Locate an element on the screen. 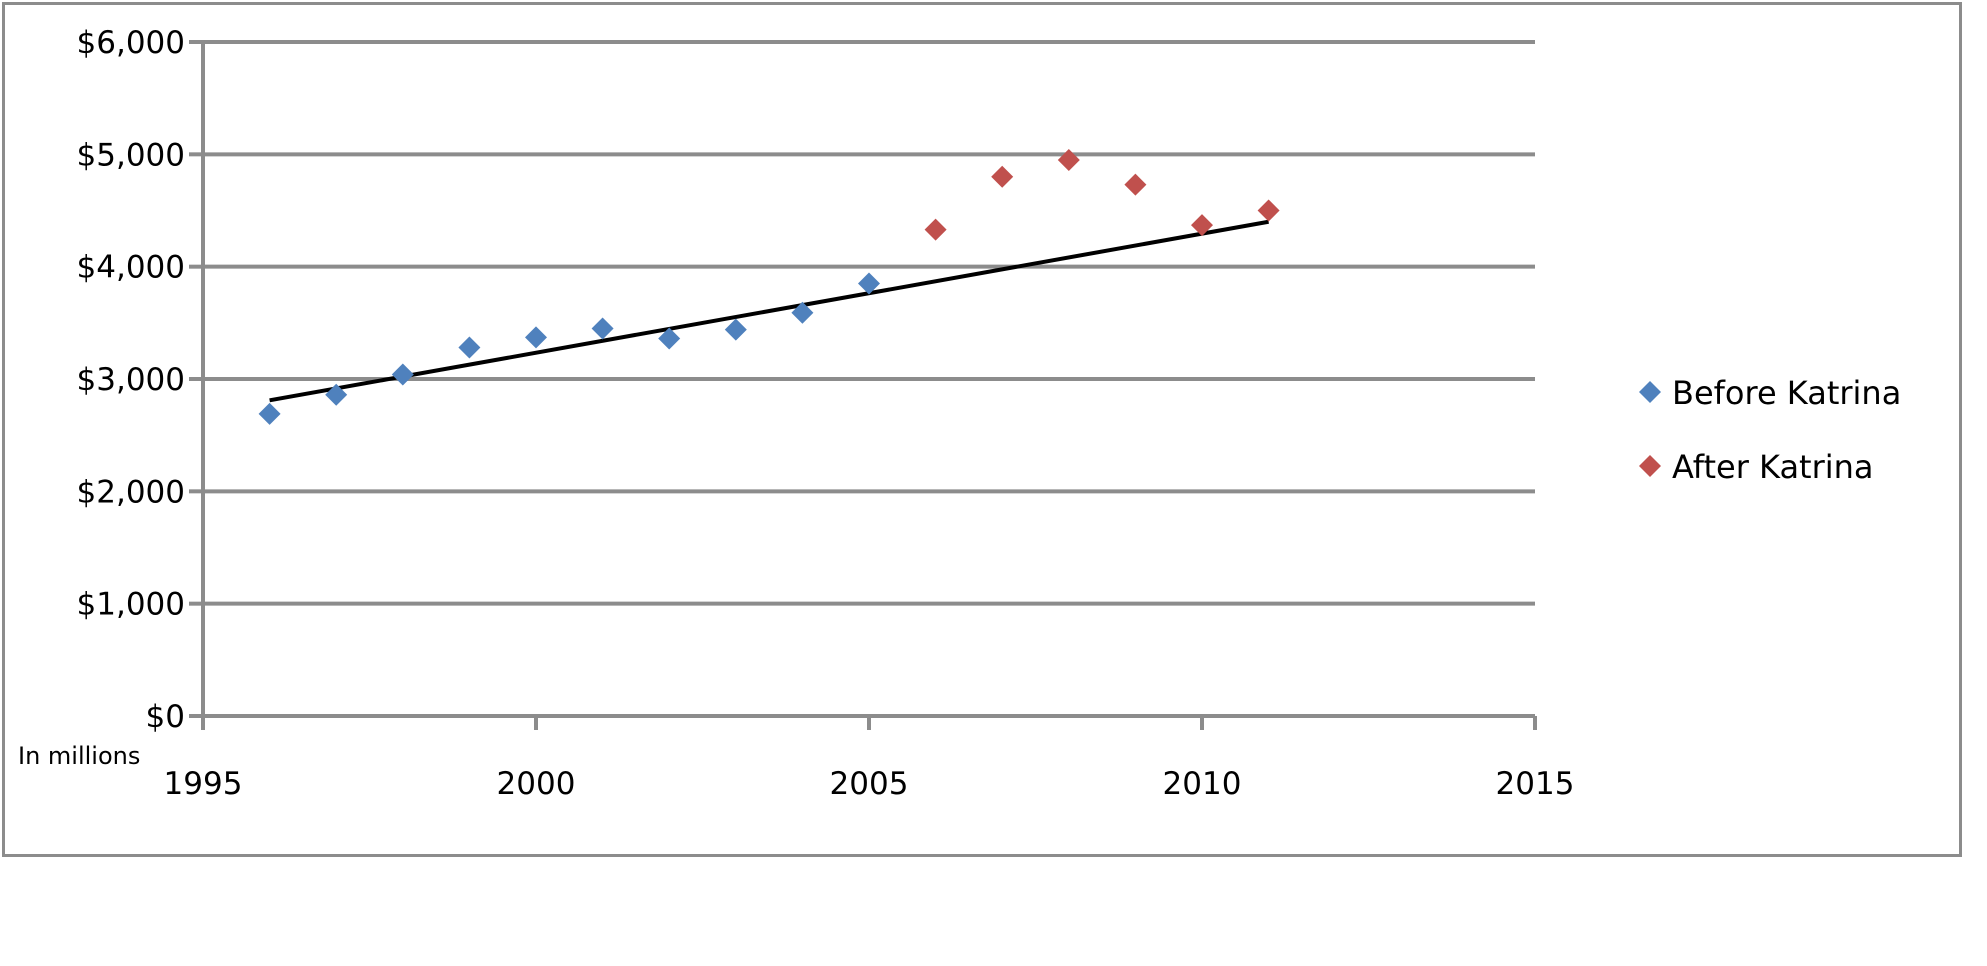 This screenshot has width=1987, height=966. x-tick-label: 2005 is located at coordinates (869, 784).